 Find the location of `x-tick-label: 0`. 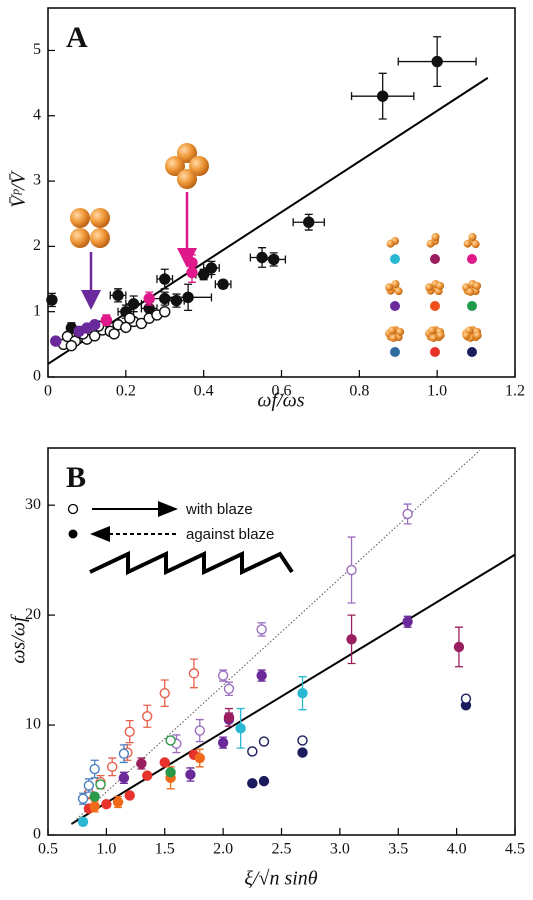

x-tick-label: 0 is located at coordinates (48, 391).